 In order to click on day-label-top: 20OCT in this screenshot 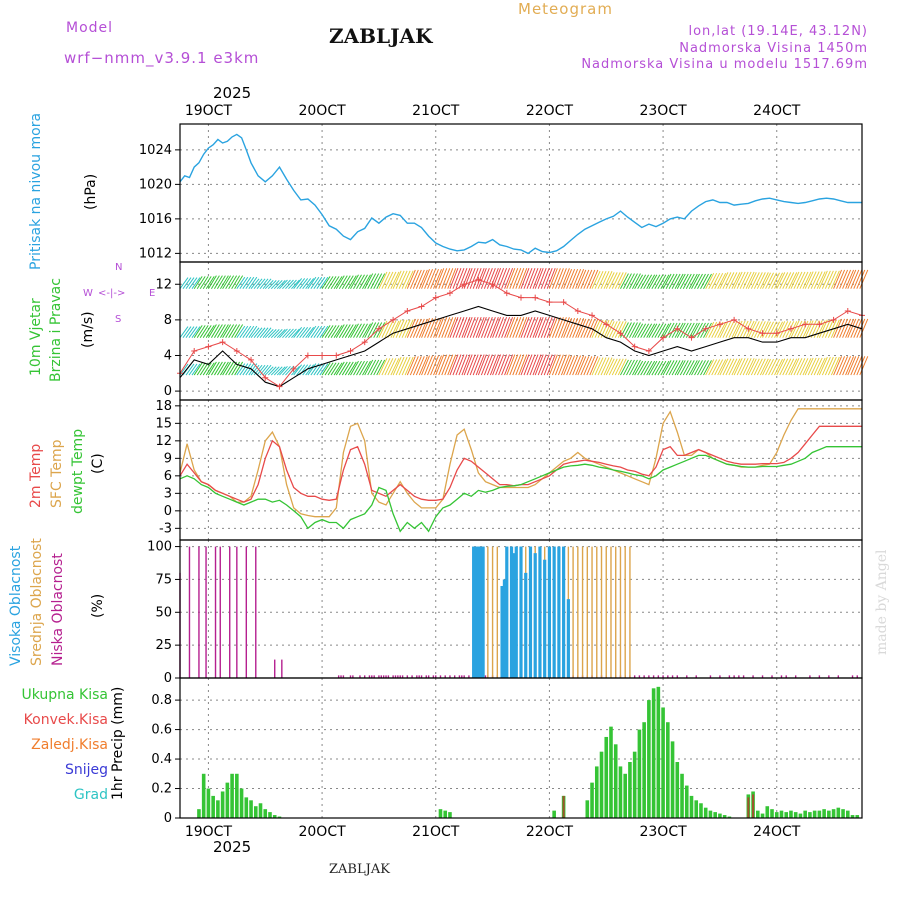, I will do `click(322, 111)`.